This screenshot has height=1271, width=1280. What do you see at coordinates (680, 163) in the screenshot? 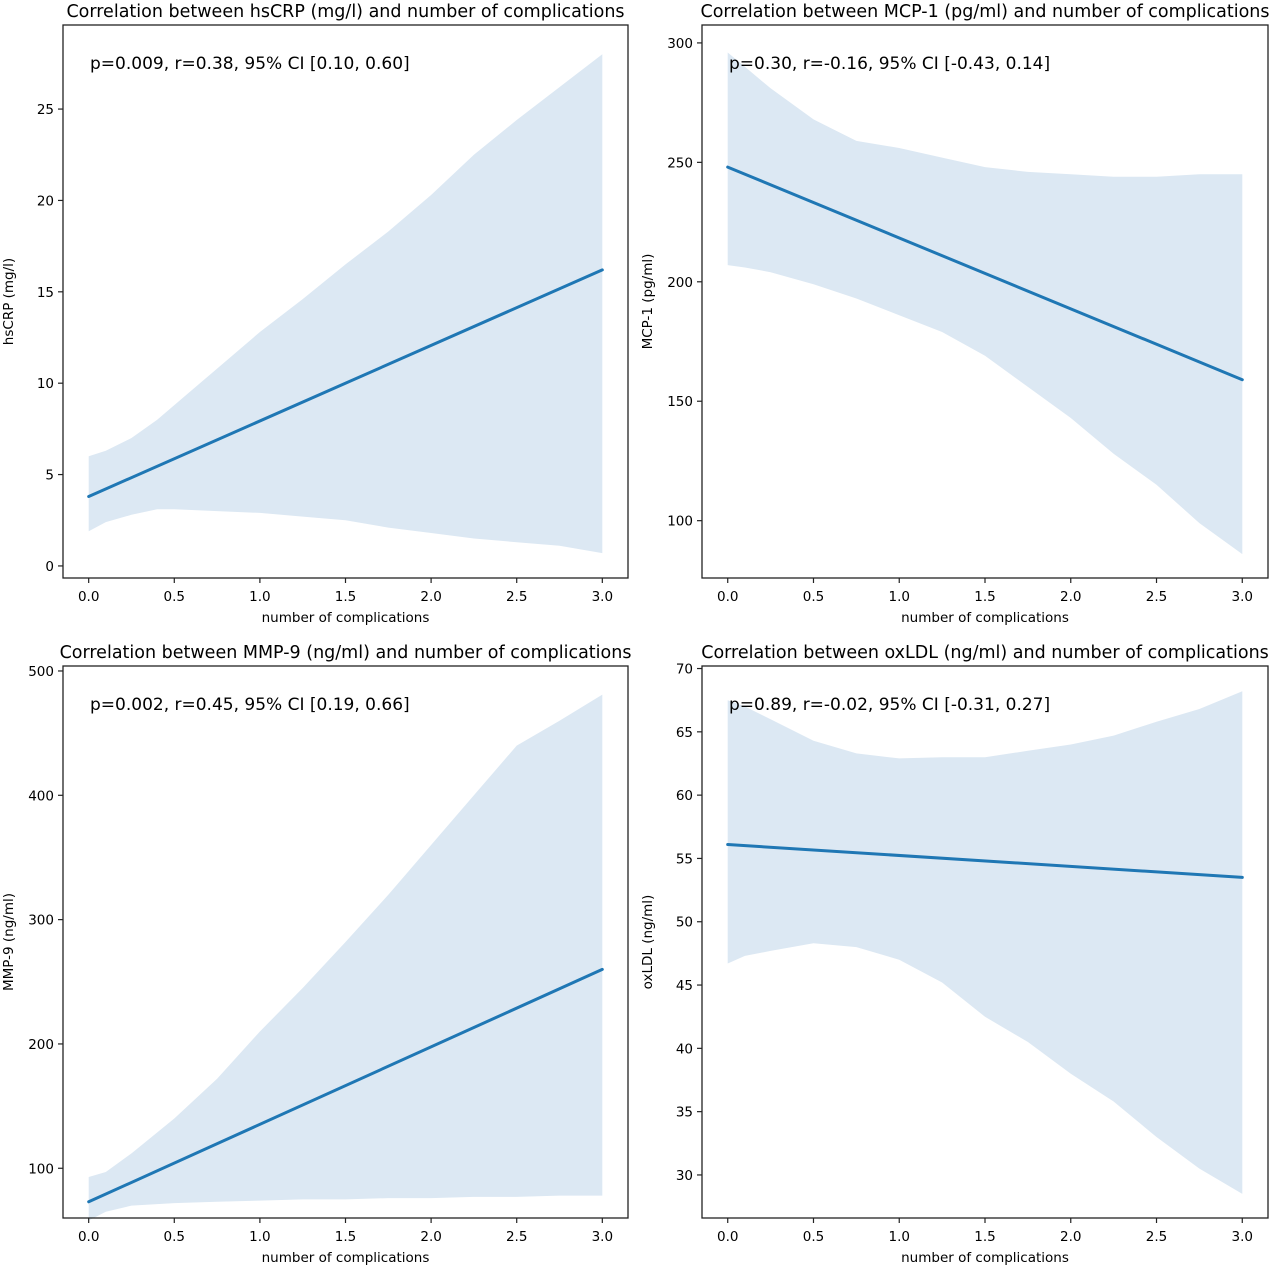
I see `y-tick-label: 250` at bounding box center [680, 163].